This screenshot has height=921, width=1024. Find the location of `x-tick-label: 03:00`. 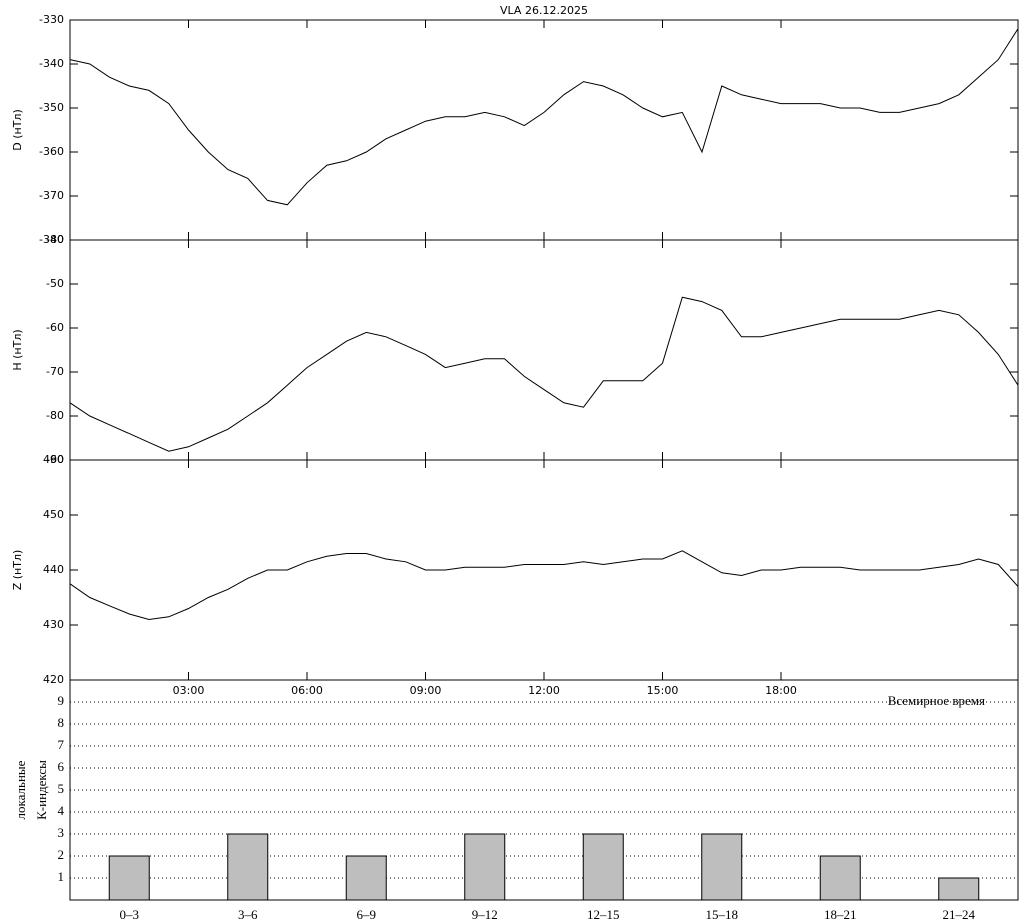

x-tick-label: 03:00 is located at coordinates (189, 690).